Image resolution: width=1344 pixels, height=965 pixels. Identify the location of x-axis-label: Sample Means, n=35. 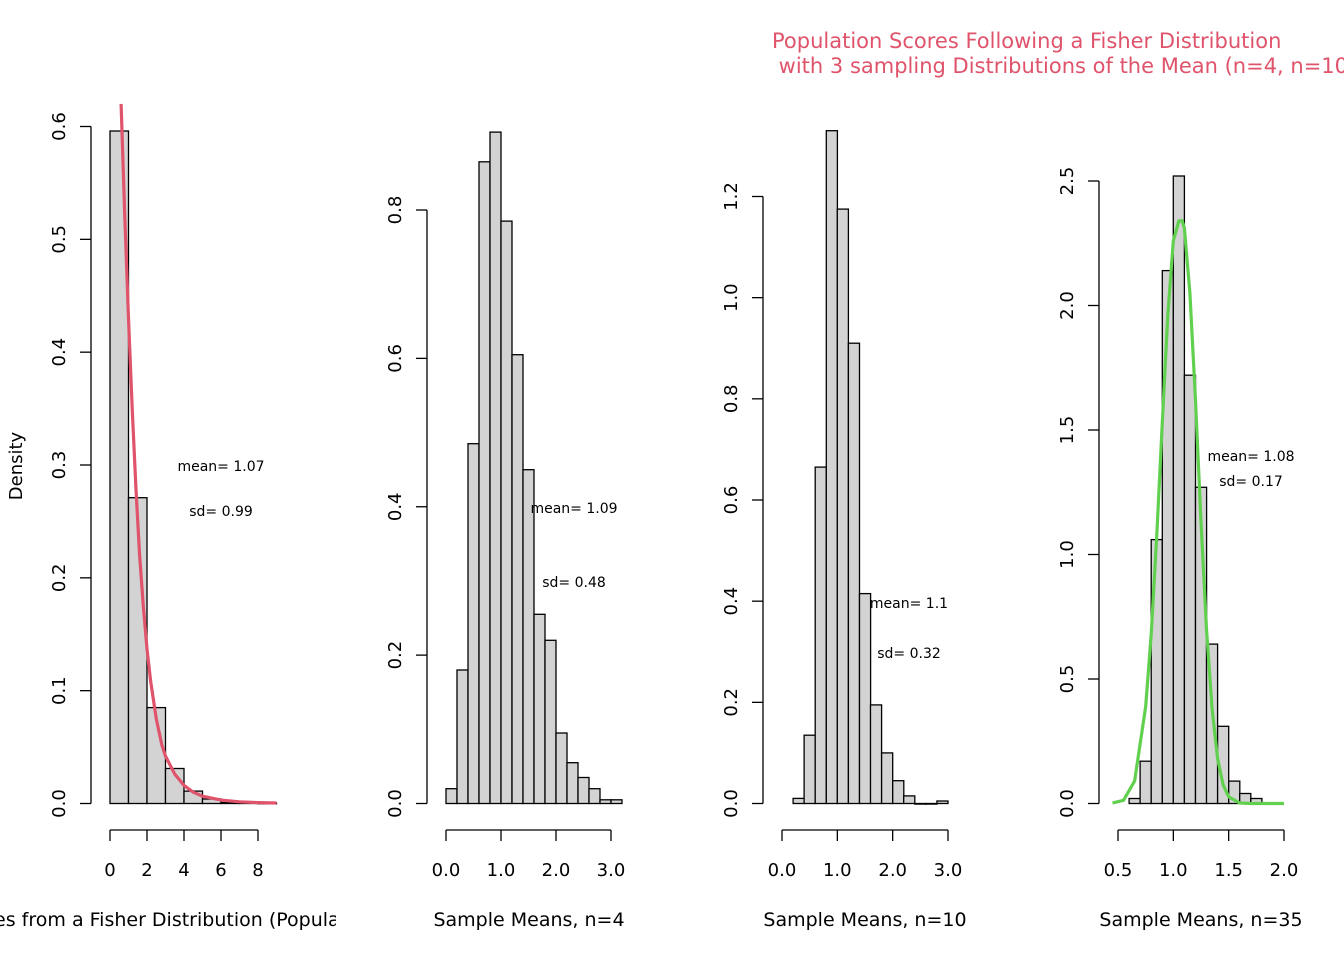
(1200, 920).